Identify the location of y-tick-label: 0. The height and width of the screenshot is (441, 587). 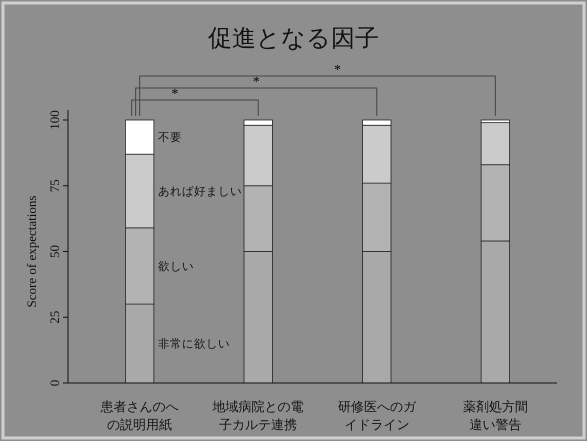
(54, 383).